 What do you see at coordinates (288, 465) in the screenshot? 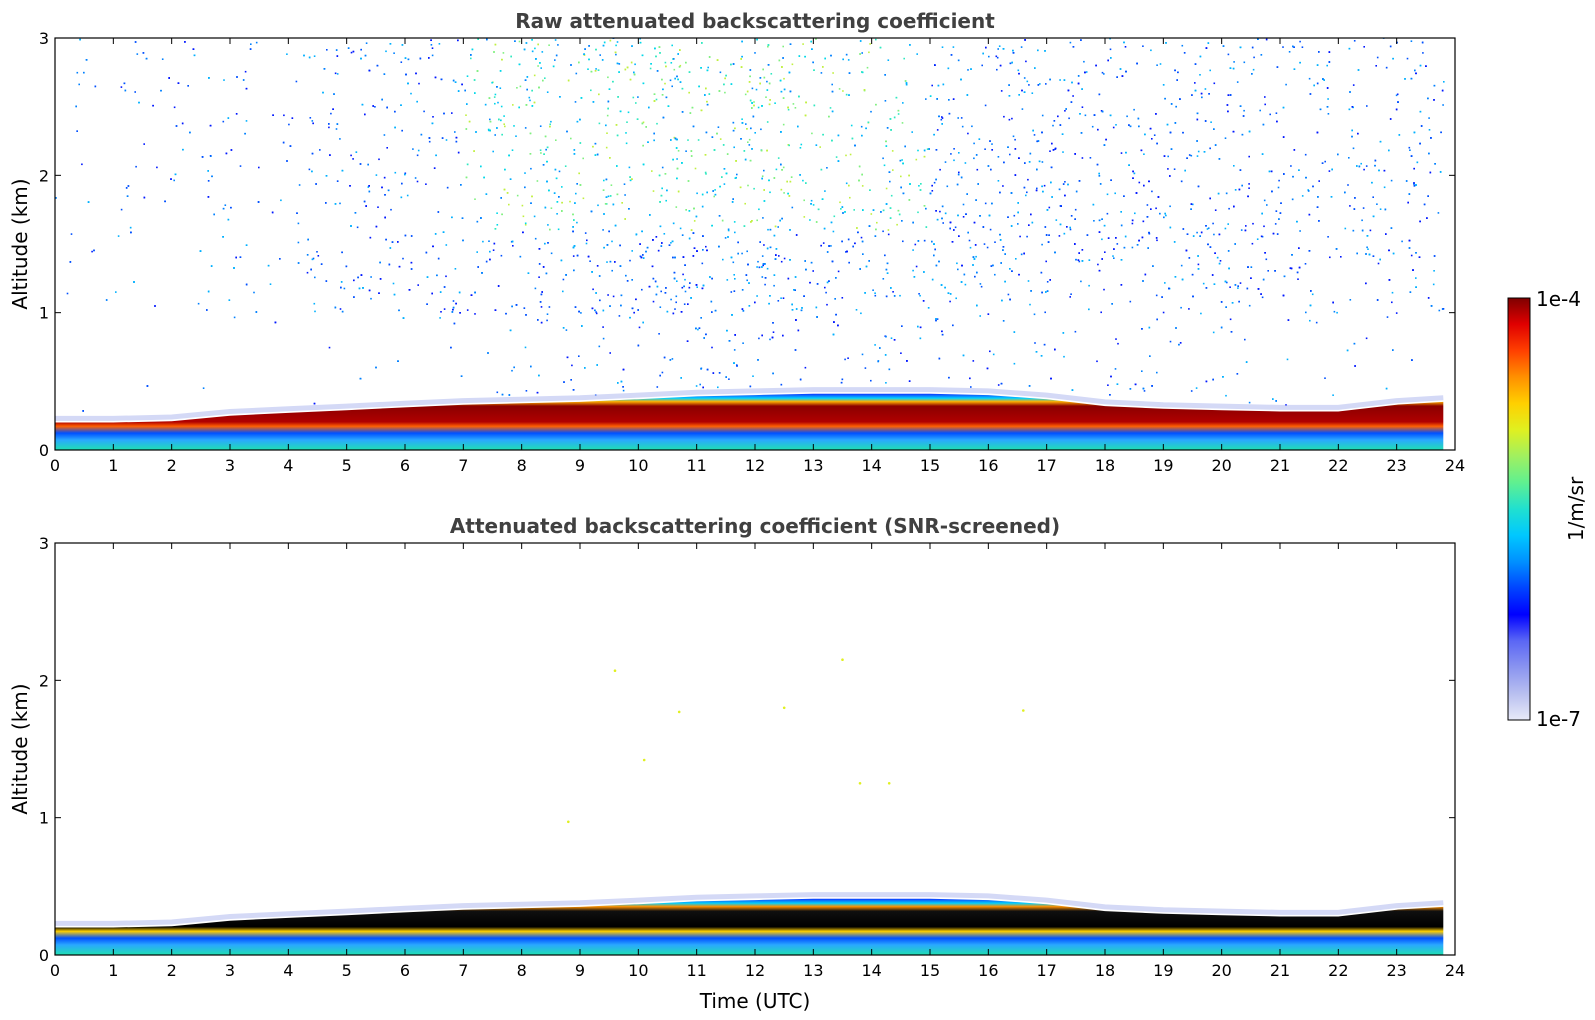
I see `x-tick-label: 4` at bounding box center [288, 465].